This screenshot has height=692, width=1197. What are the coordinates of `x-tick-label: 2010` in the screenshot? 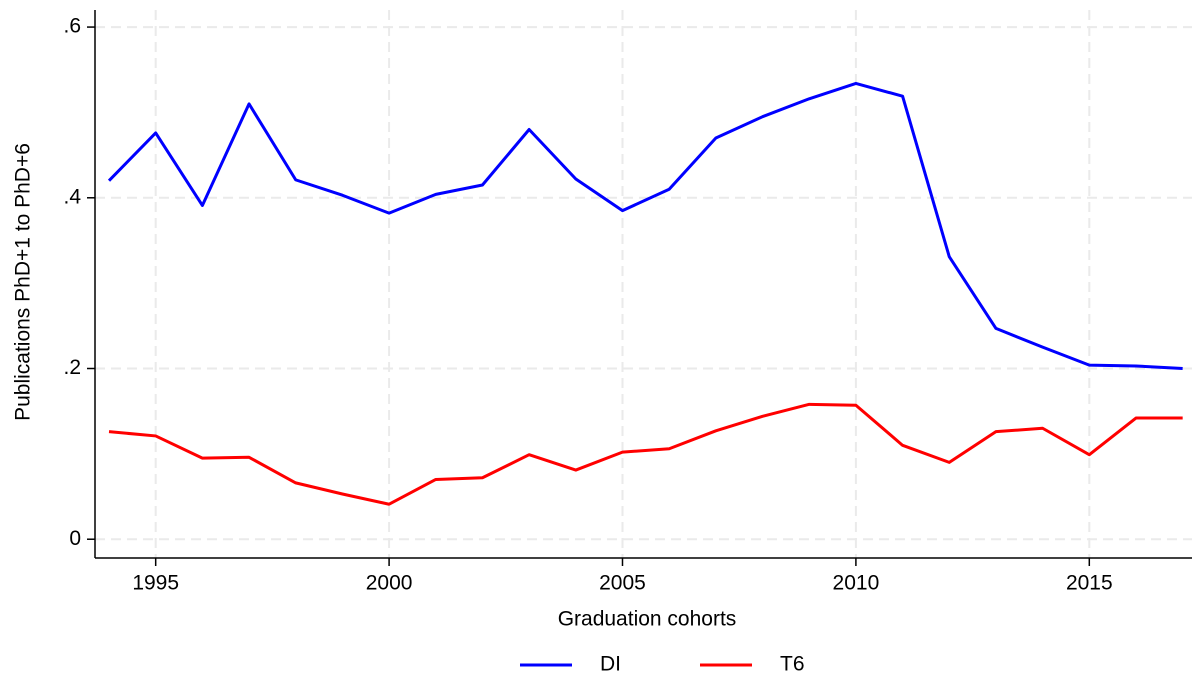 It's located at (856, 583).